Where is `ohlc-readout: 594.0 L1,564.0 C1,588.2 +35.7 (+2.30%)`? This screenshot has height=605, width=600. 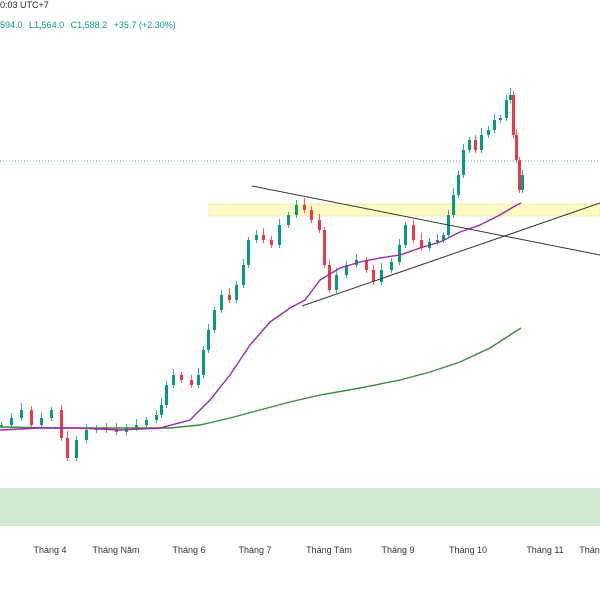 ohlc-readout: 594.0 L1,564.0 C1,588.2 +35.7 (+2.30%) is located at coordinates (90, 25).